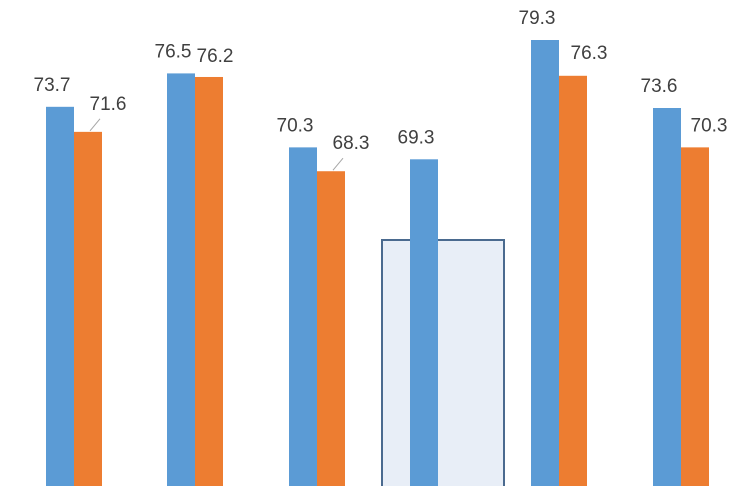 The height and width of the screenshot is (486, 741). What do you see at coordinates (60, 296) in the screenshot?
I see `bar-series1-group1` at bounding box center [60, 296].